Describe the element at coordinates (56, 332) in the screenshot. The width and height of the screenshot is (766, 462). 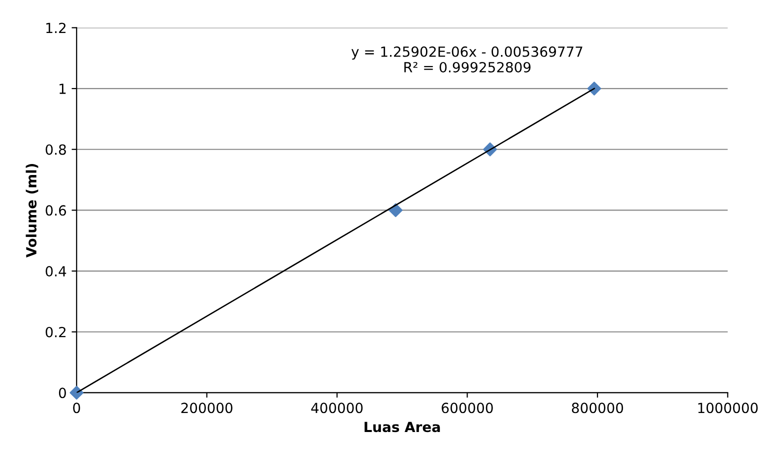
I see `y-tick-label: 0.2` at that location.